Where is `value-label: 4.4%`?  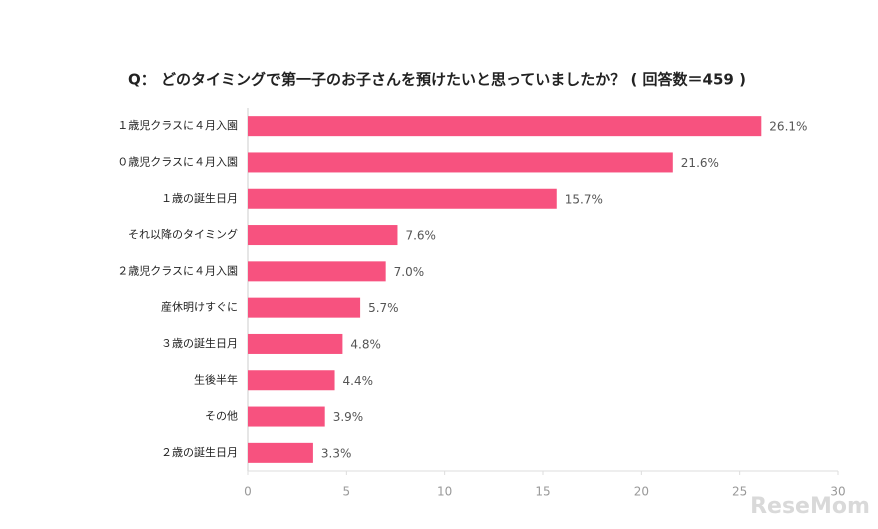 value-label: 4.4% is located at coordinates (358, 381).